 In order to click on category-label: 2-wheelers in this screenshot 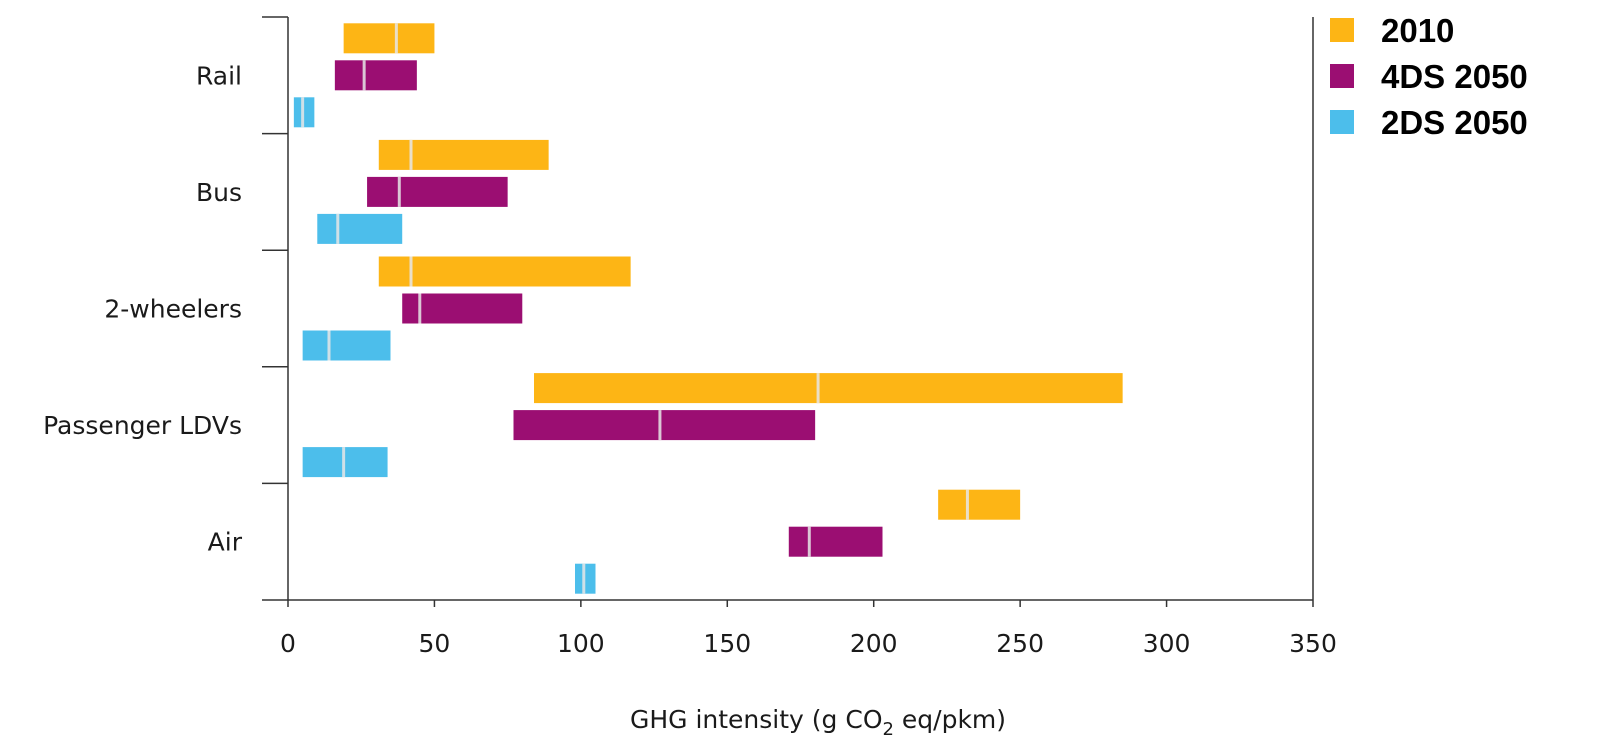, I will do `click(173, 309)`.